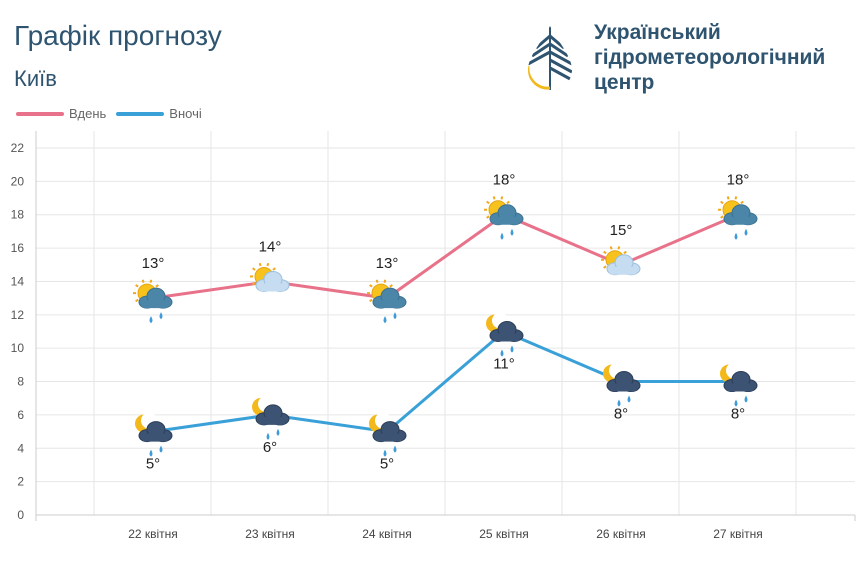 The width and height of the screenshot is (857, 561). What do you see at coordinates (18, 315) in the screenshot?
I see `y-tick-label: 12` at bounding box center [18, 315].